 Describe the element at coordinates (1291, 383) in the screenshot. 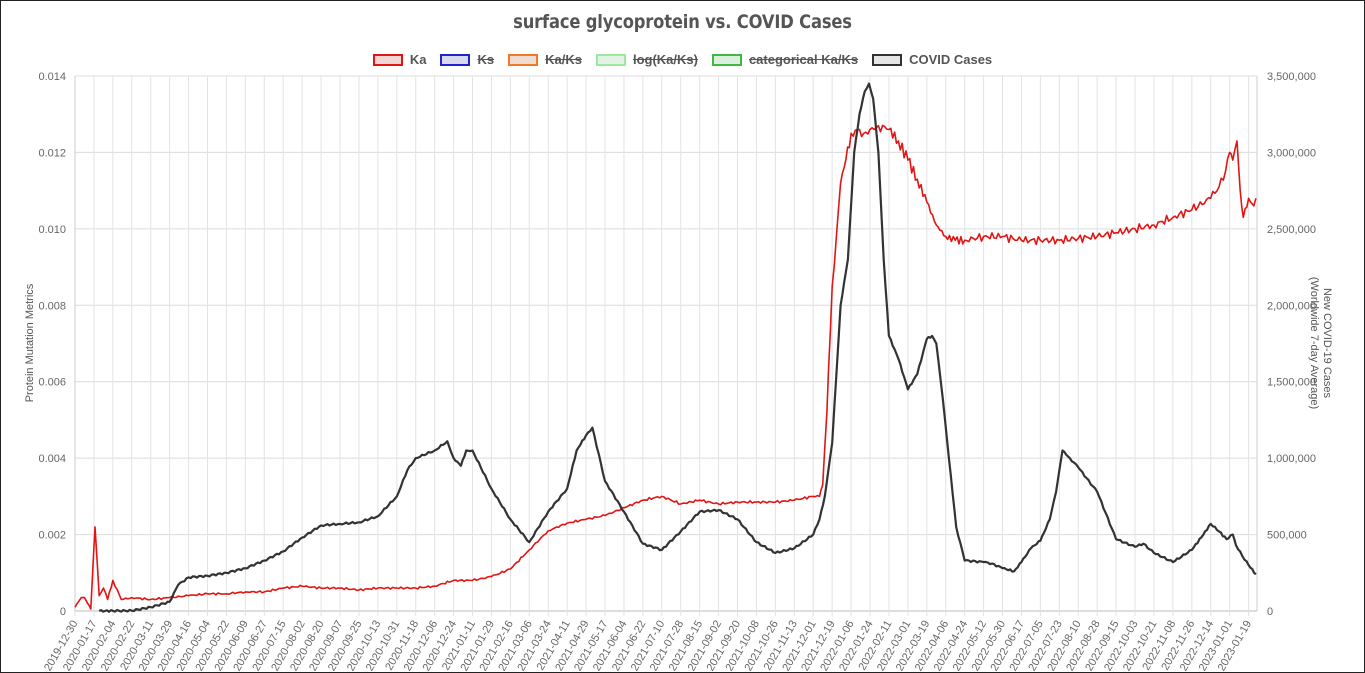

I see `y-right-tick-label: 1,500,000` at that location.